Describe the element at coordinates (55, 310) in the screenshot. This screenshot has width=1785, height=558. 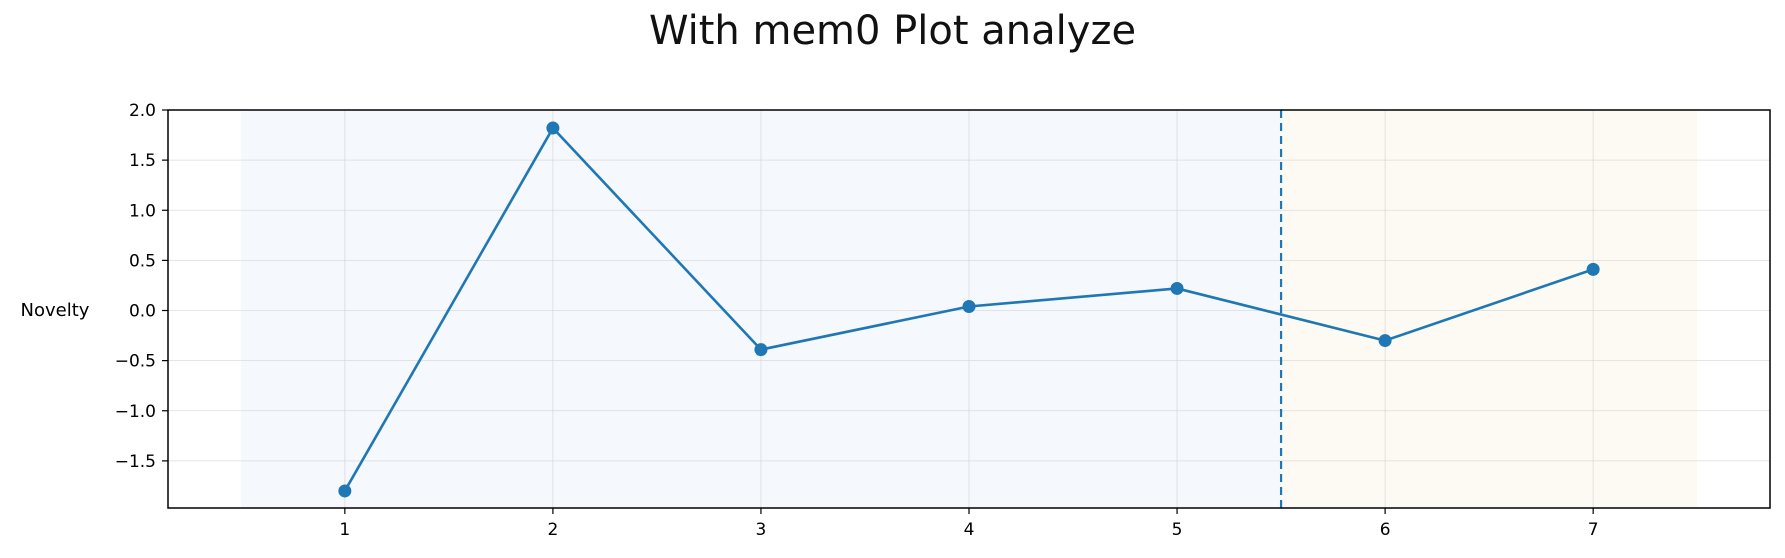
I see `y-axis-label: Novelty` at that location.